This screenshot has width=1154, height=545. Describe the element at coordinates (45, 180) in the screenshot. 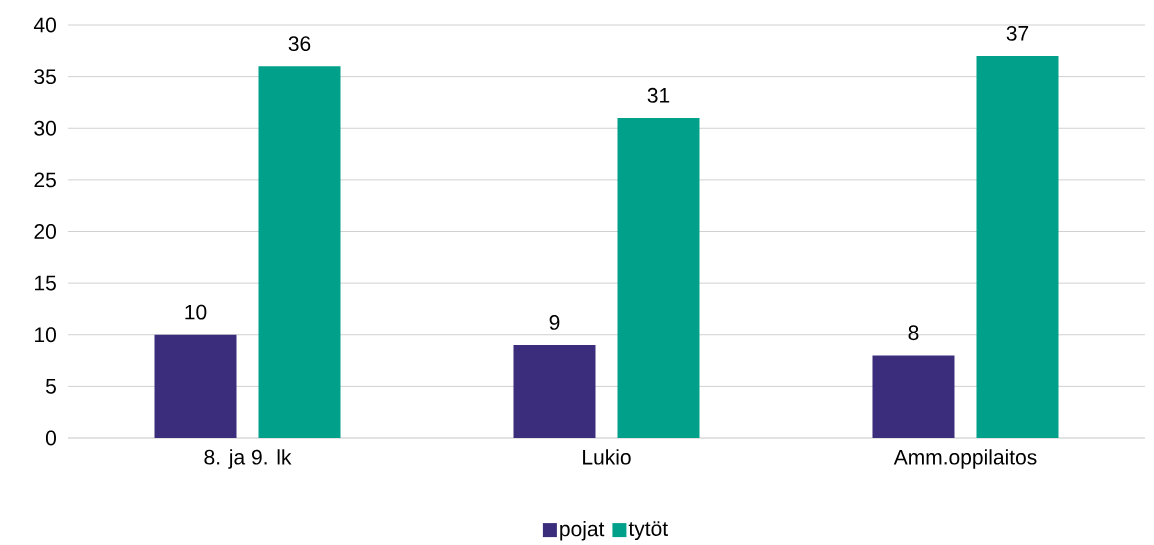

I see `y-tick-label: 25` at that location.